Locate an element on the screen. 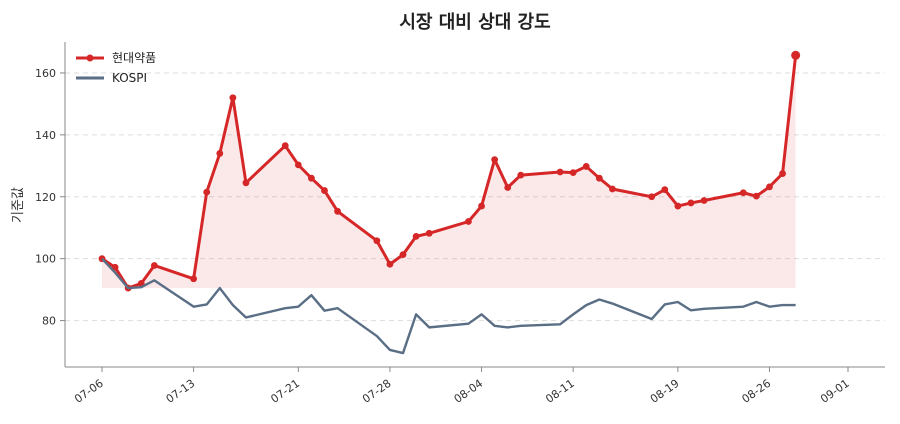 The height and width of the screenshot is (424, 900). x-tick-label: 07-06 is located at coordinates (89, 391).